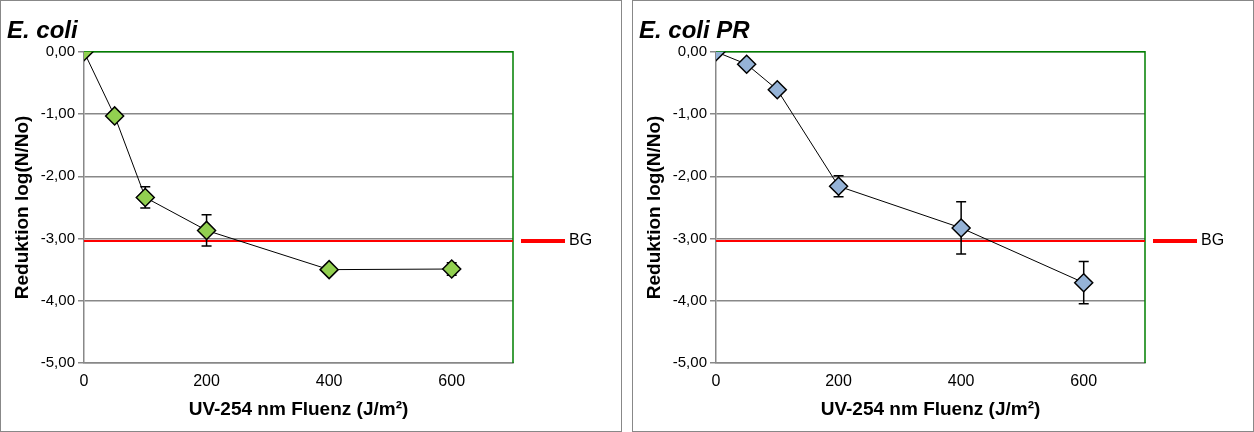 The width and height of the screenshot is (1254, 432). I want to click on chart-title: E. coli PR, so click(695, 30).